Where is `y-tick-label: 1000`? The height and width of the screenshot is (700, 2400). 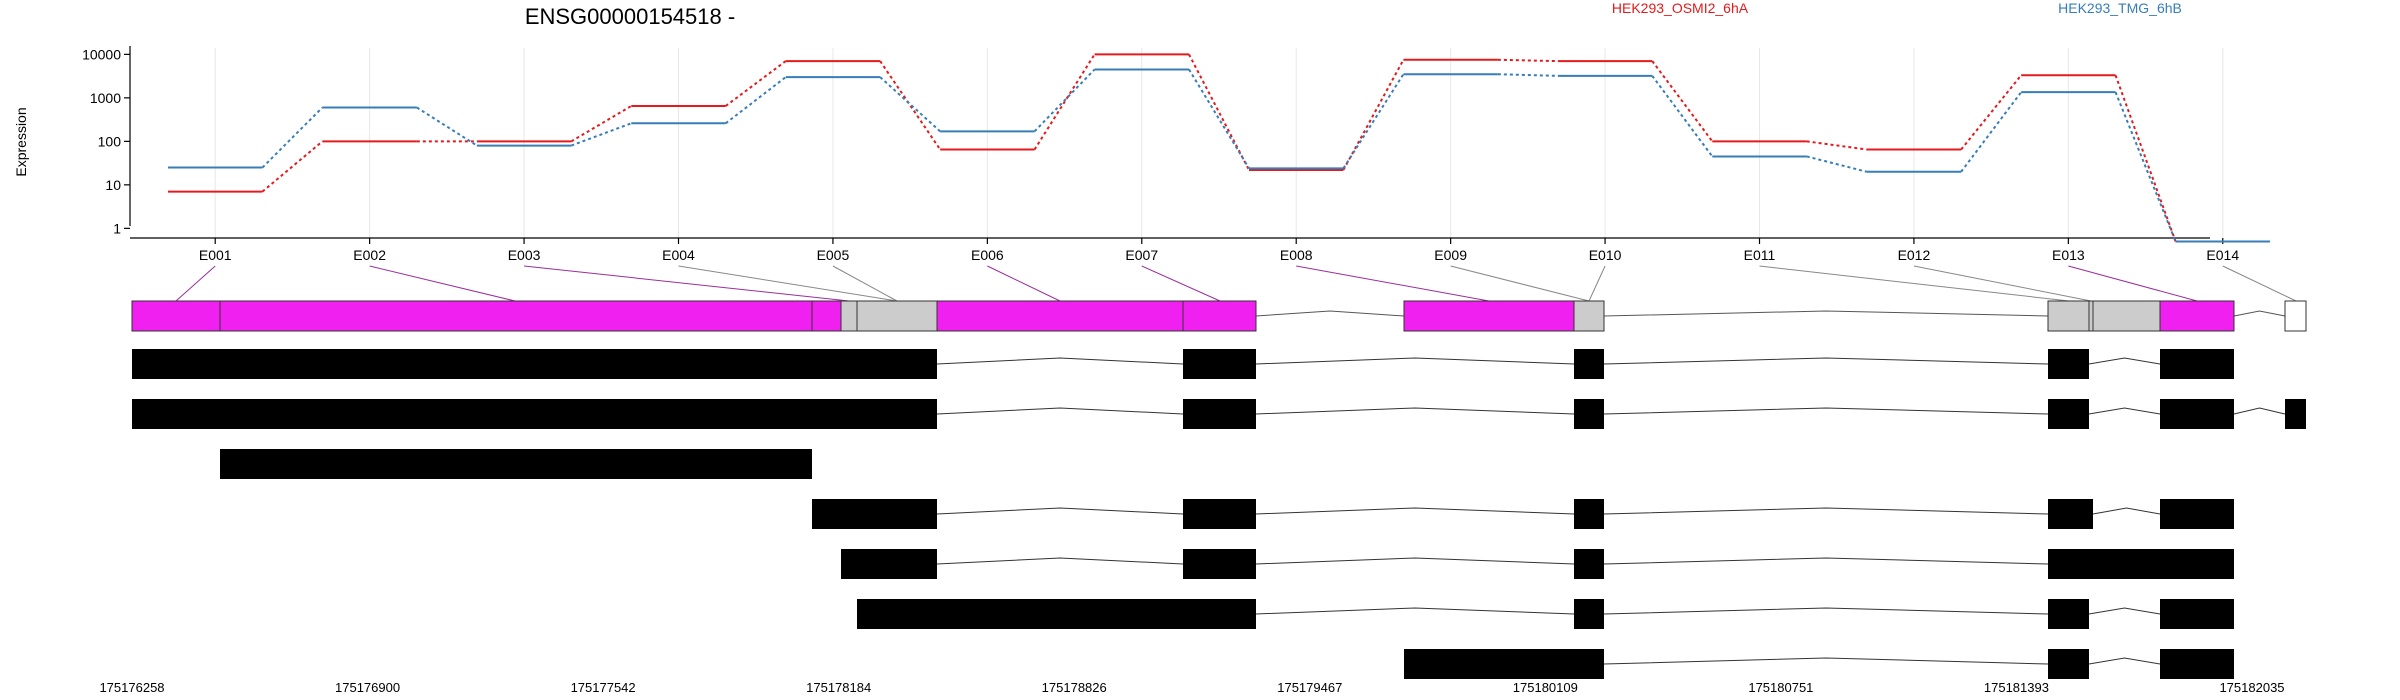 y-tick-label: 1000 is located at coordinates (105, 98).